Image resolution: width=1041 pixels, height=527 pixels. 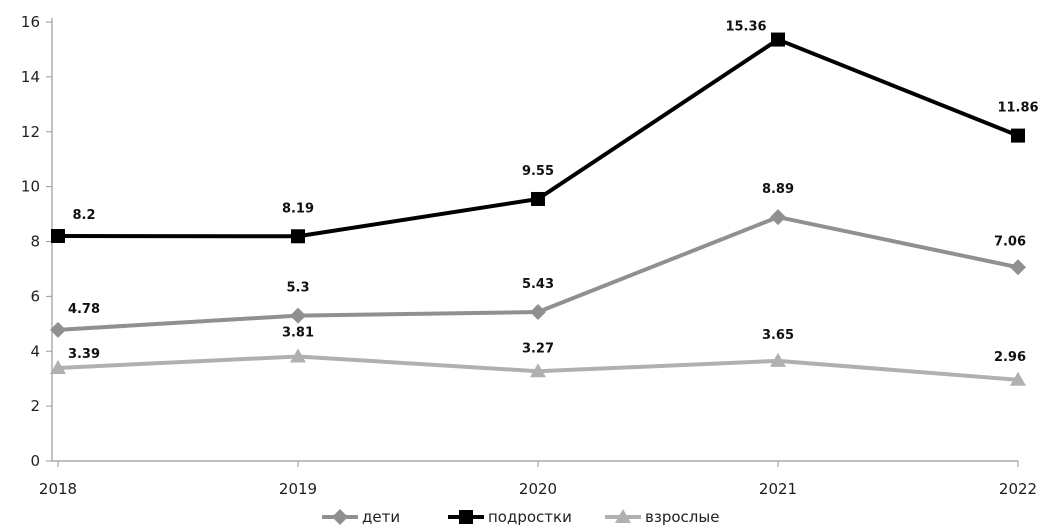 I want to click on data-label: 5.43, so click(x=538, y=284).